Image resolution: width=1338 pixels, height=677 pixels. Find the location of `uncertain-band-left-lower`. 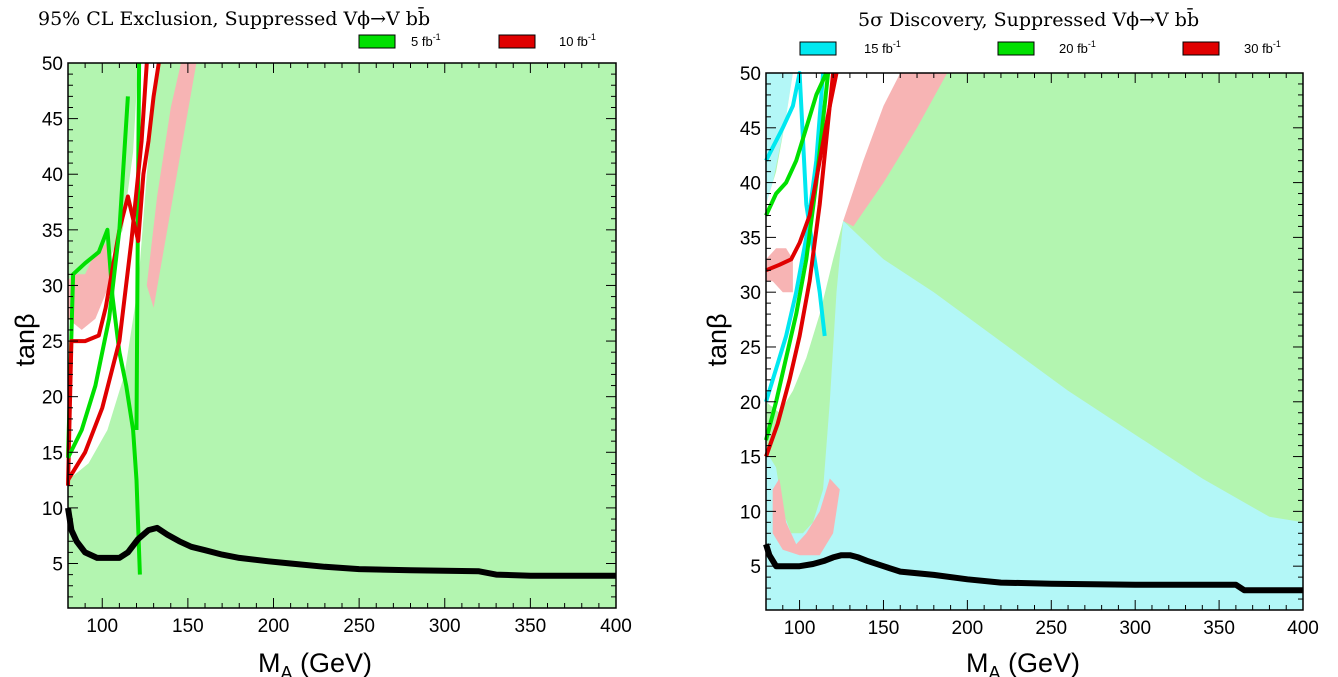

uncertain-band-left-lower is located at coordinates (171, 185).